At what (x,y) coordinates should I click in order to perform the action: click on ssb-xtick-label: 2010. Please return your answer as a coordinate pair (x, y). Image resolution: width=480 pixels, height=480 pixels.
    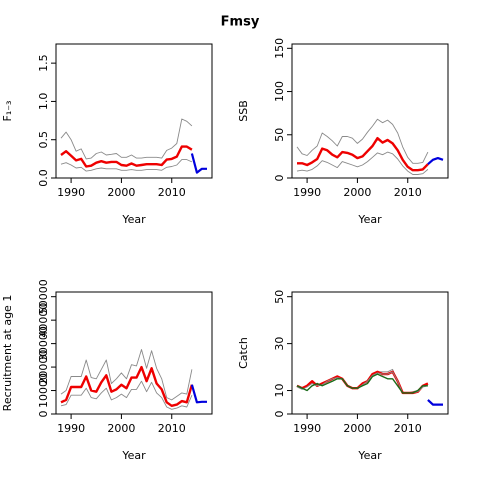
    Looking at the image, I should click on (408, 192).